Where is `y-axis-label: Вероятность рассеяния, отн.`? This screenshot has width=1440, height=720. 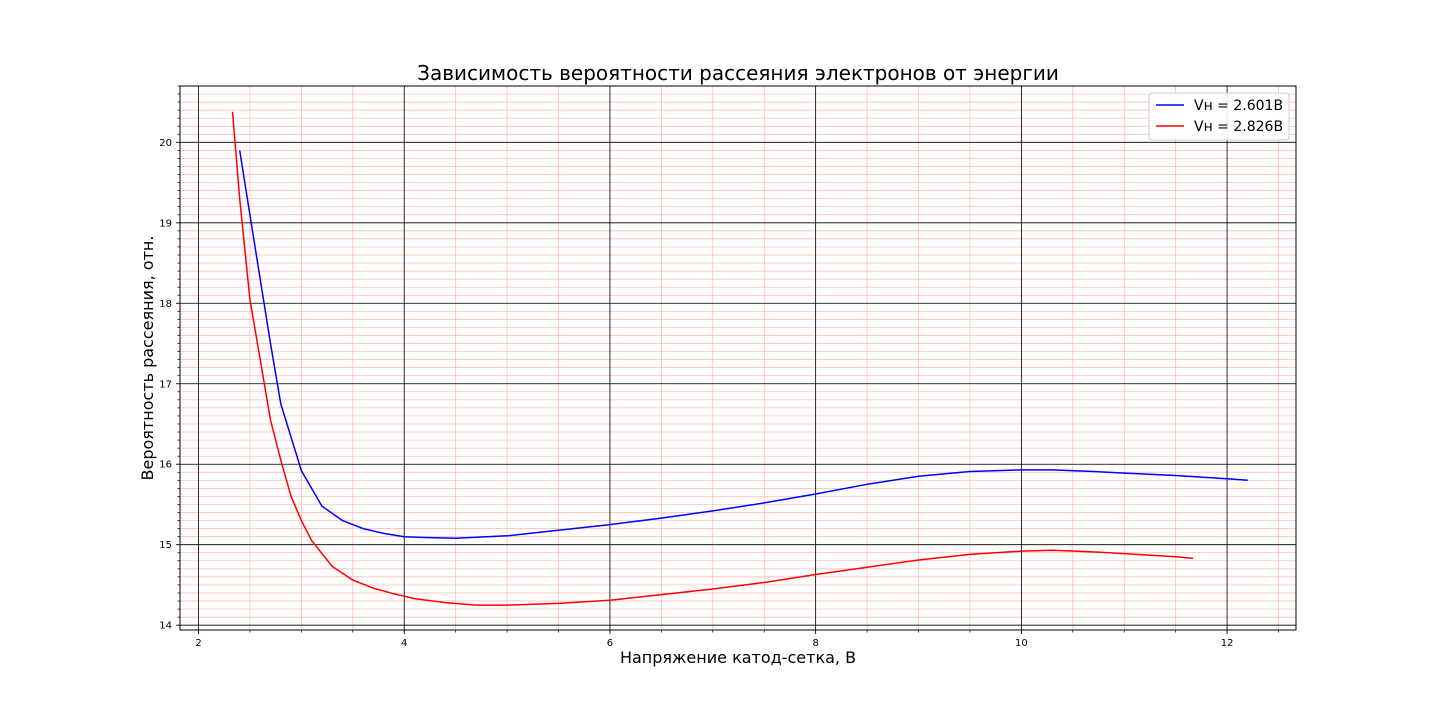 y-axis-label: Вероятность рассеяния, отн. is located at coordinates (147, 358).